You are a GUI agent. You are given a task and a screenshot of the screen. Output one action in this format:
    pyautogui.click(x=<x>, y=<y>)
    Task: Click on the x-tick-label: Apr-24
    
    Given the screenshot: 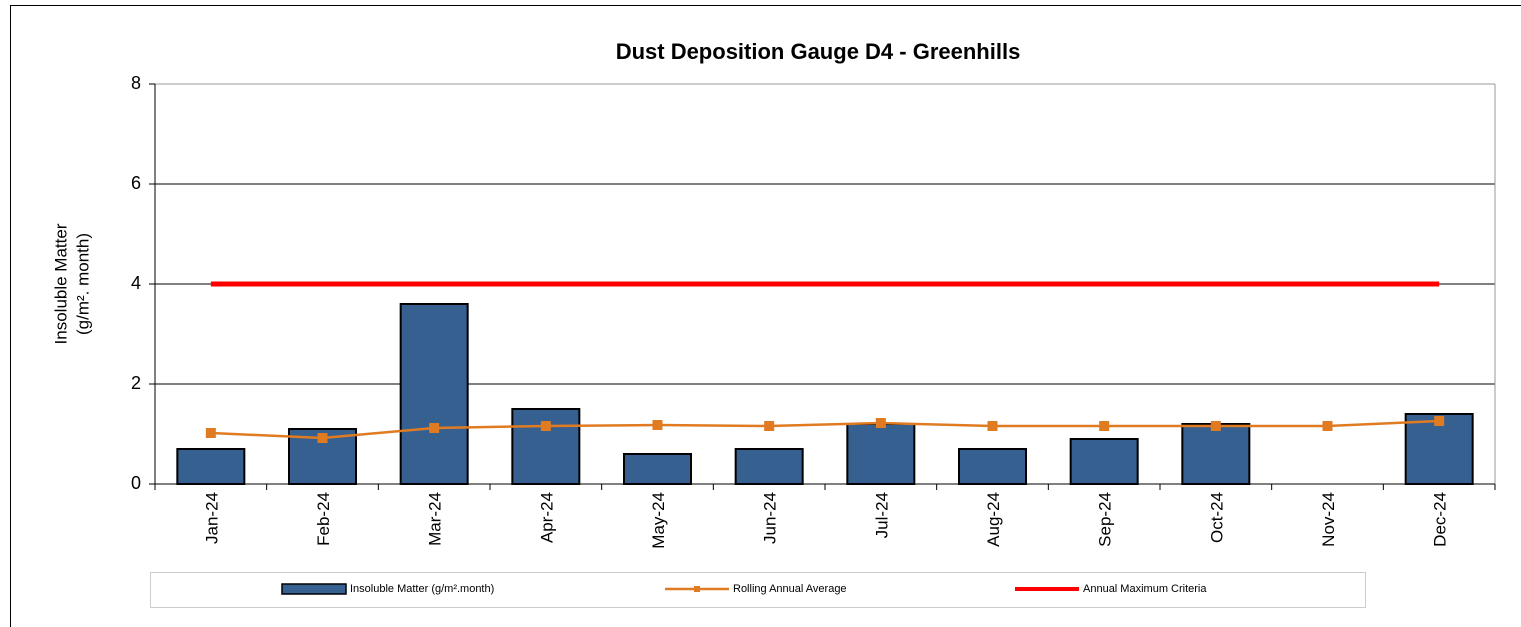 What is the action you would take?
    pyautogui.click(x=546, y=517)
    